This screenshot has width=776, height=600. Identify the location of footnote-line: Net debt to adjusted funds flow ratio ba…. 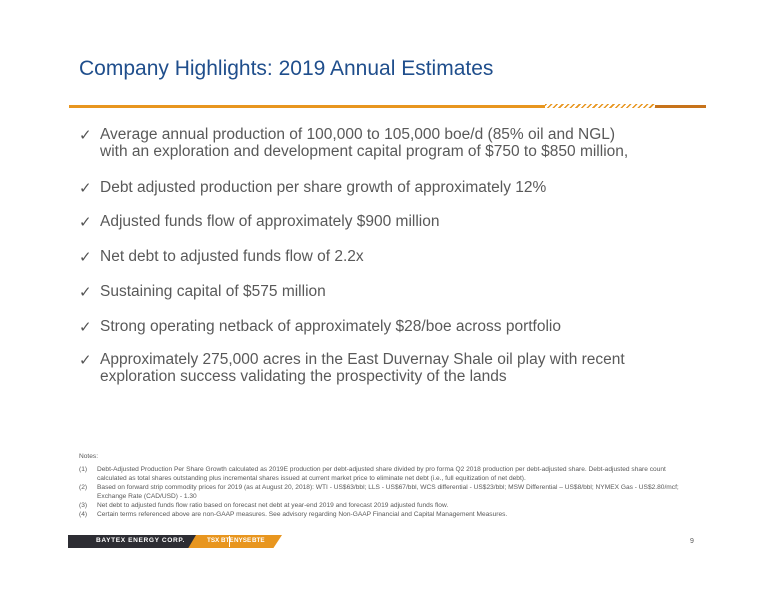
(273, 506).